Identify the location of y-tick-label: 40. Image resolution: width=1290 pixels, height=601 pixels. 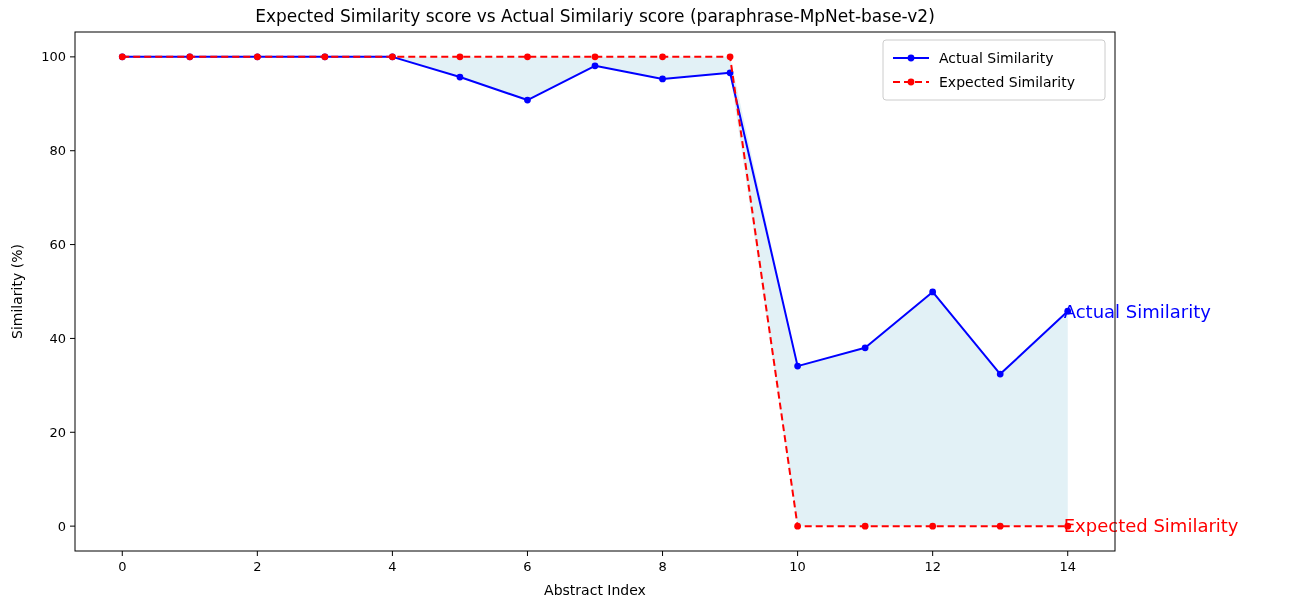
(57, 338).